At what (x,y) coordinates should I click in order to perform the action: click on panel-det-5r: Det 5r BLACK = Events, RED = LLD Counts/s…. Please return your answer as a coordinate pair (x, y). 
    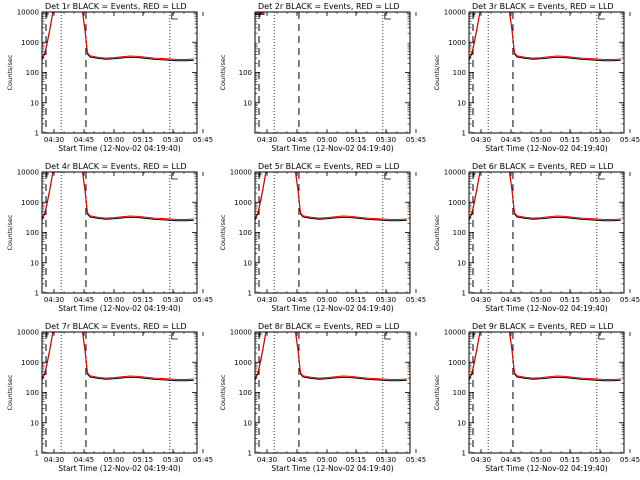
    Looking at the image, I should click on (322, 237).